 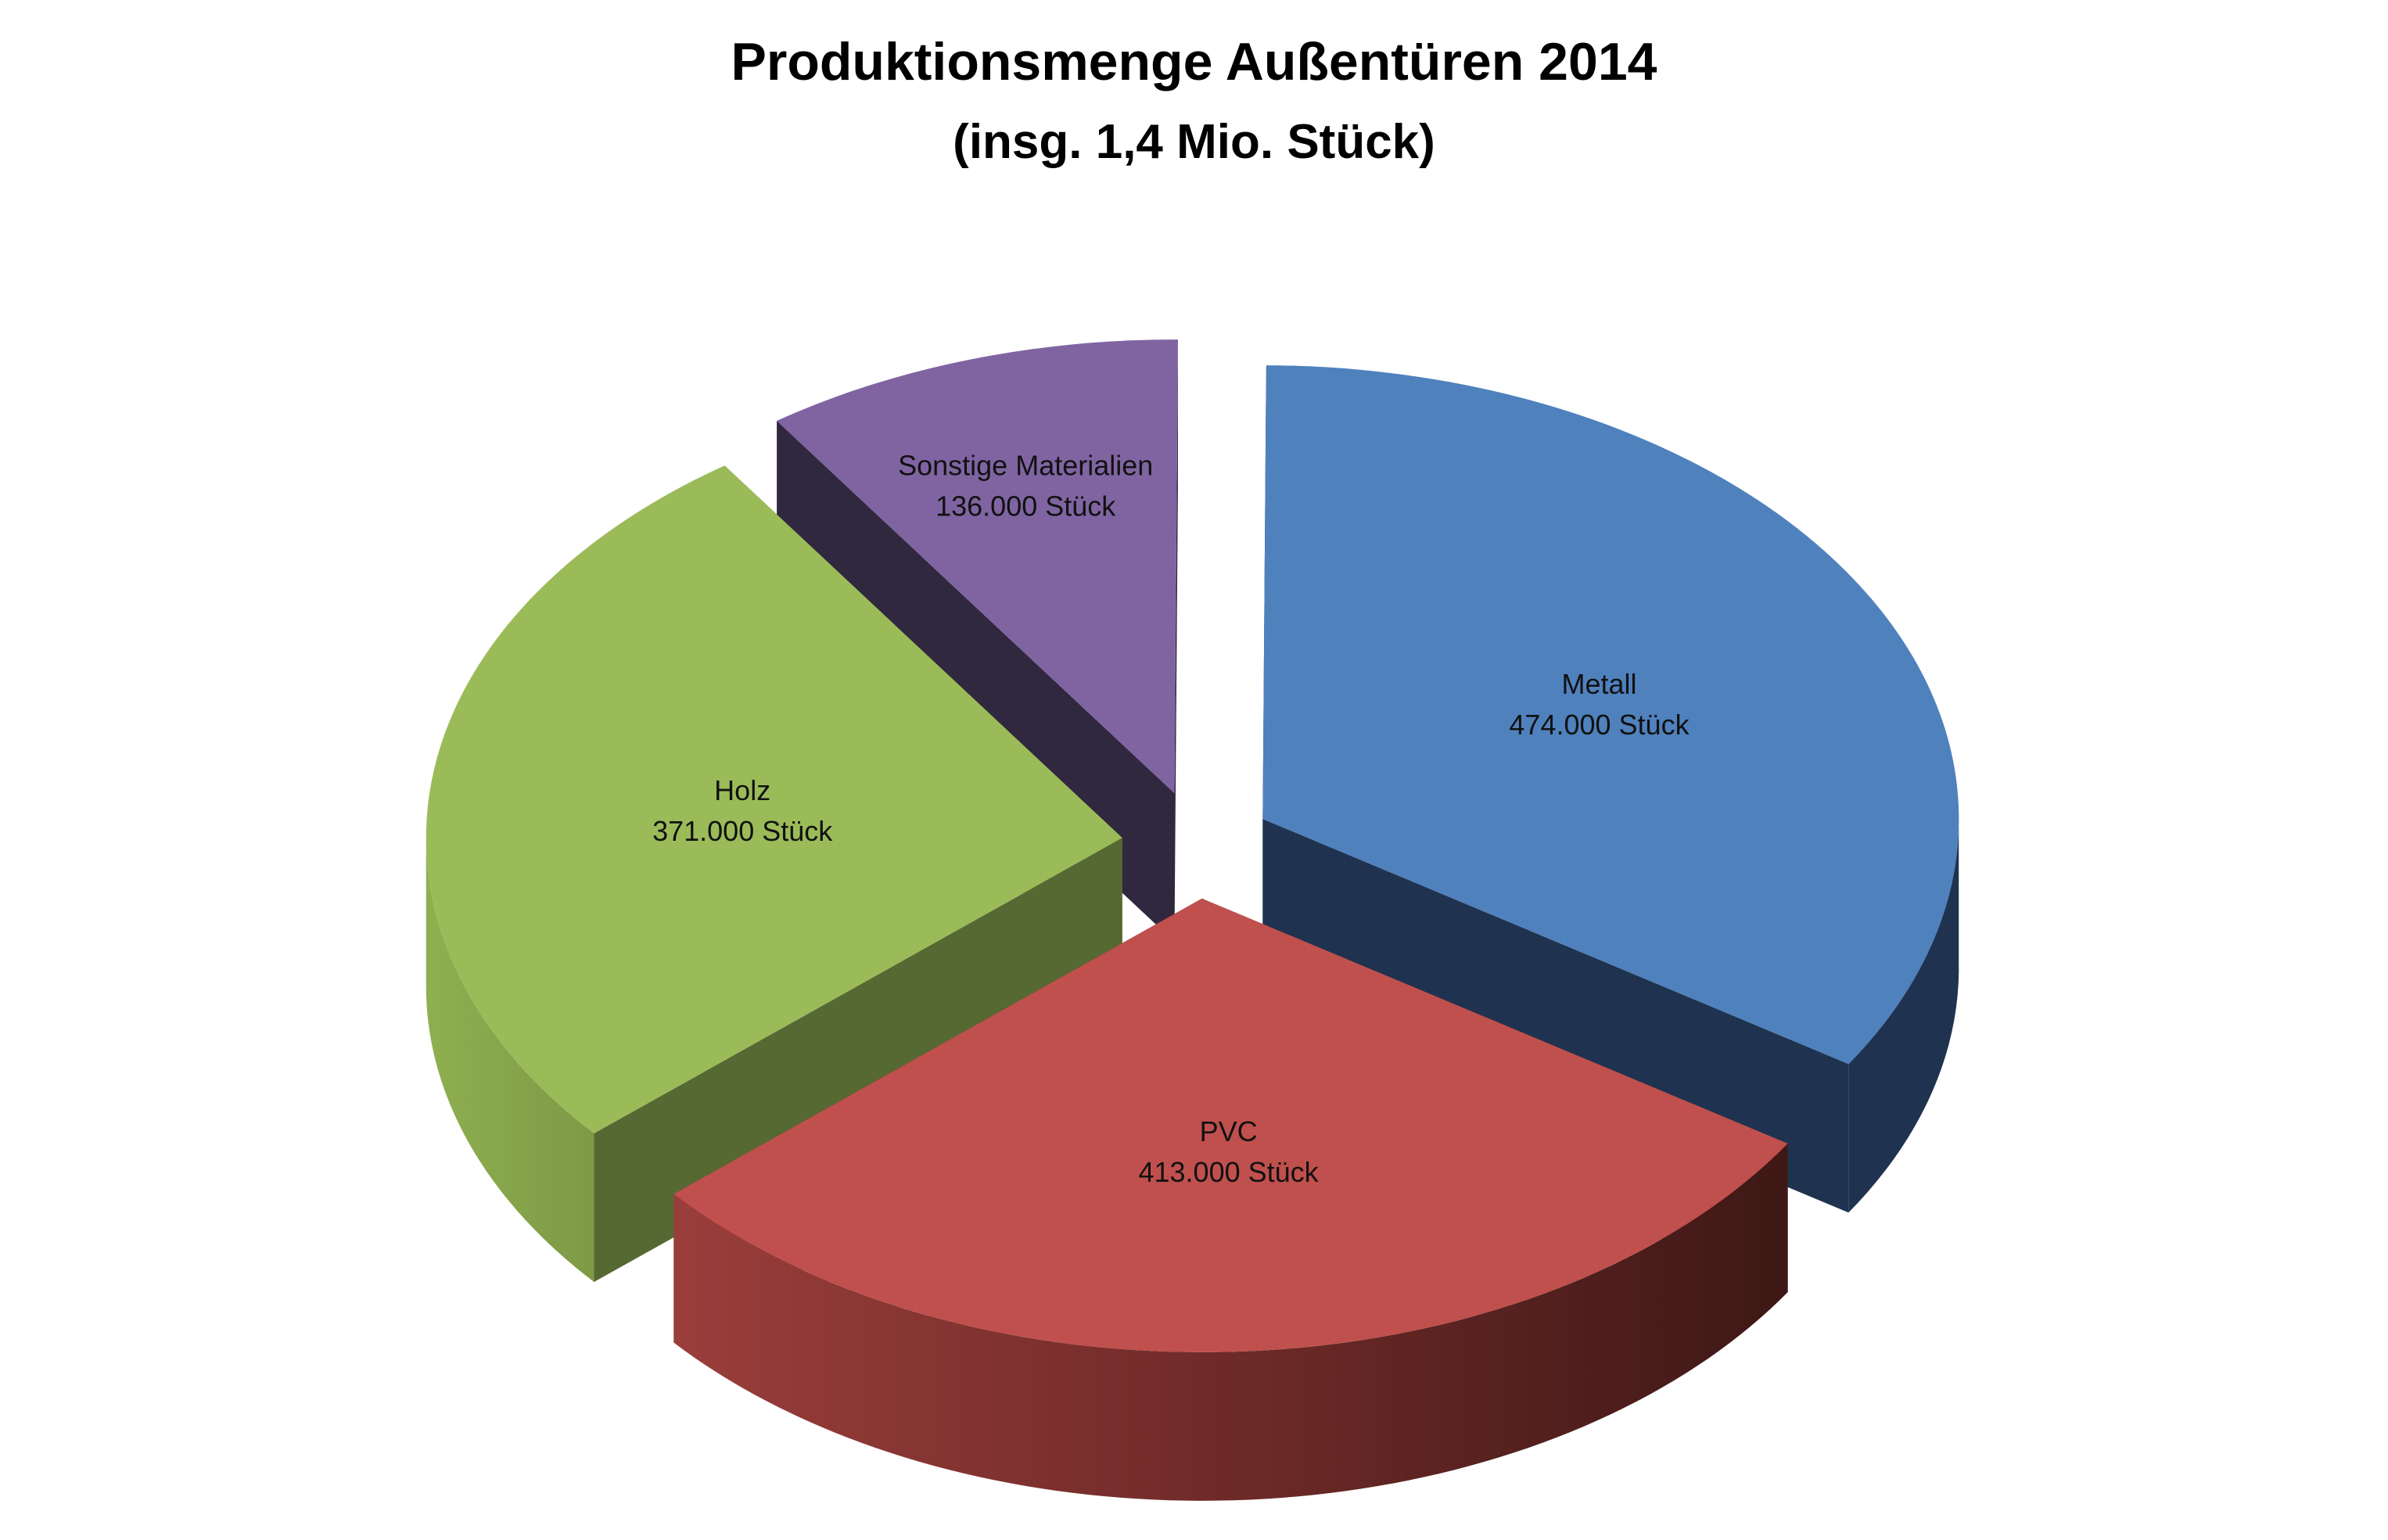 What do you see at coordinates (1176, 640) in the screenshot?
I see `pie-slice-sonstige-cut-face-end` at bounding box center [1176, 640].